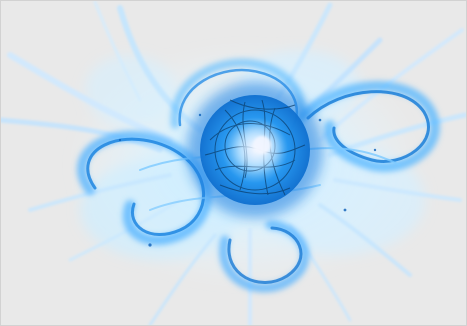  Describe the element at coordinates (255, 150) in the screenshot. I see `energy-core` at that location.